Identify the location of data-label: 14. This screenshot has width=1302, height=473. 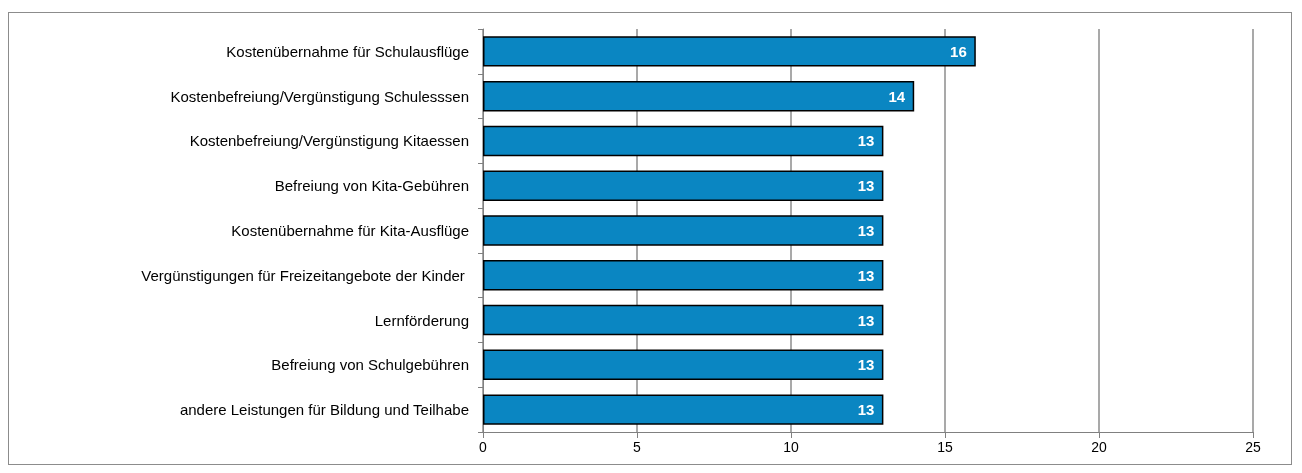
(897, 96).